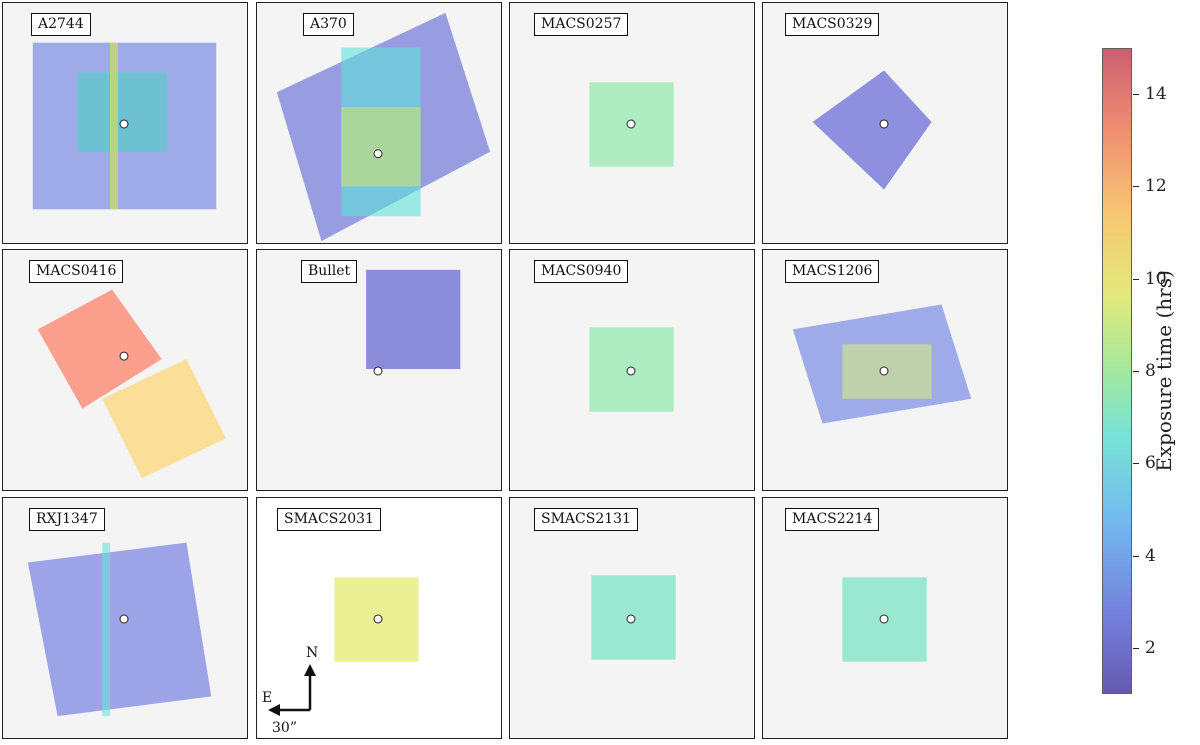 Image resolution: width=1200 pixels, height=745 pixels. What do you see at coordinates (1150, 371) in the screenshot?
I see `colorbar-tick-label: 8` at bounding box center [1150, 371].